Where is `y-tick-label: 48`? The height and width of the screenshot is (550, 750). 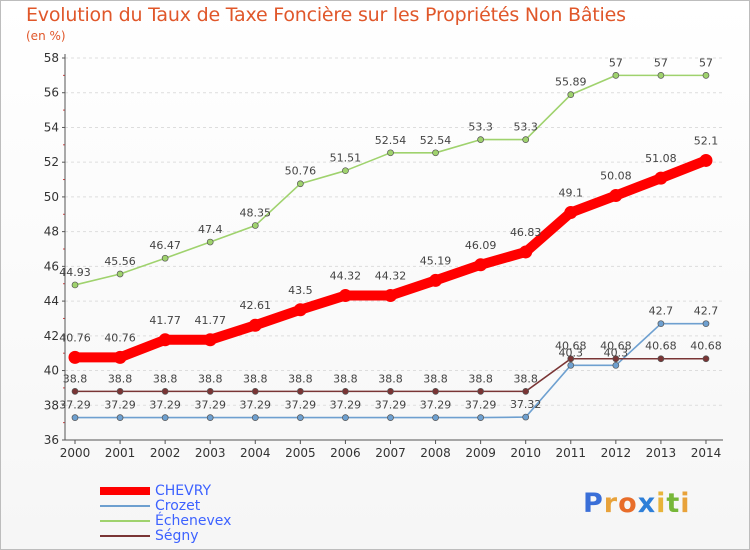
y-tick-label: 48 is located at coordinates (51, 232).